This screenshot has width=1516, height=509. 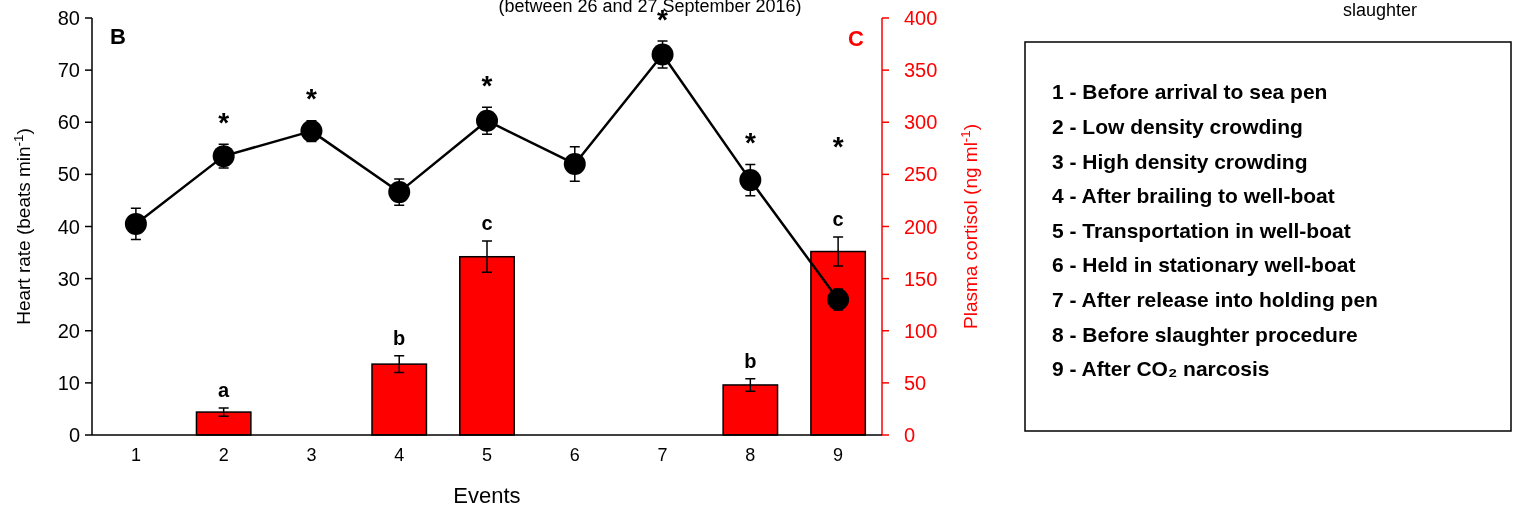 What do you see at coordinates (399, 455) in the screenshot?
I see `x-tick-label: 4` at bounding box center [399, 455].